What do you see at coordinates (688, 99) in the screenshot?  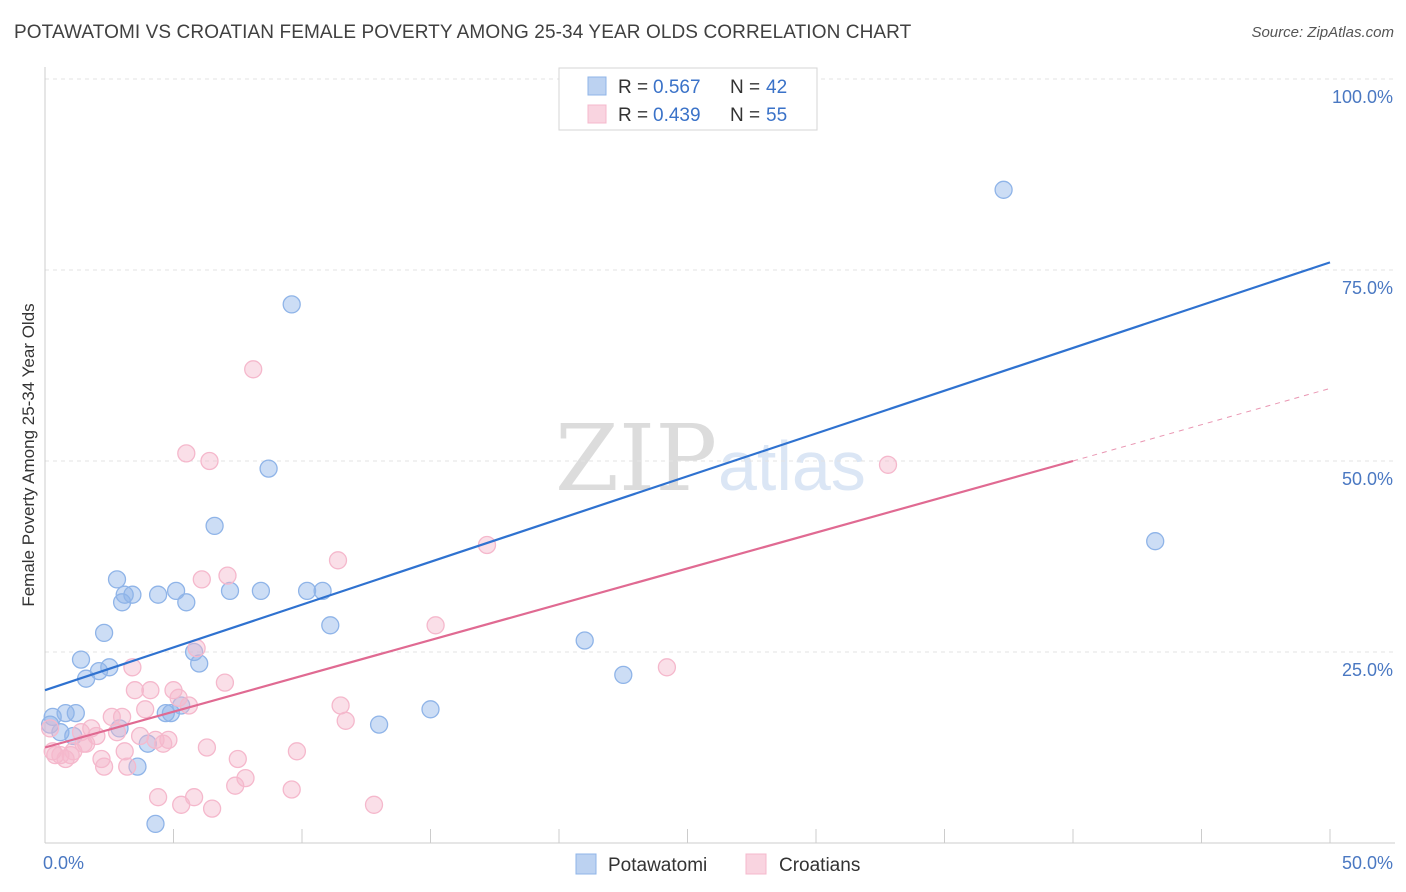 I see `legend: R = 0.567 N = 42 R = 0.439 N = 55` at bounding box center [688, 99].